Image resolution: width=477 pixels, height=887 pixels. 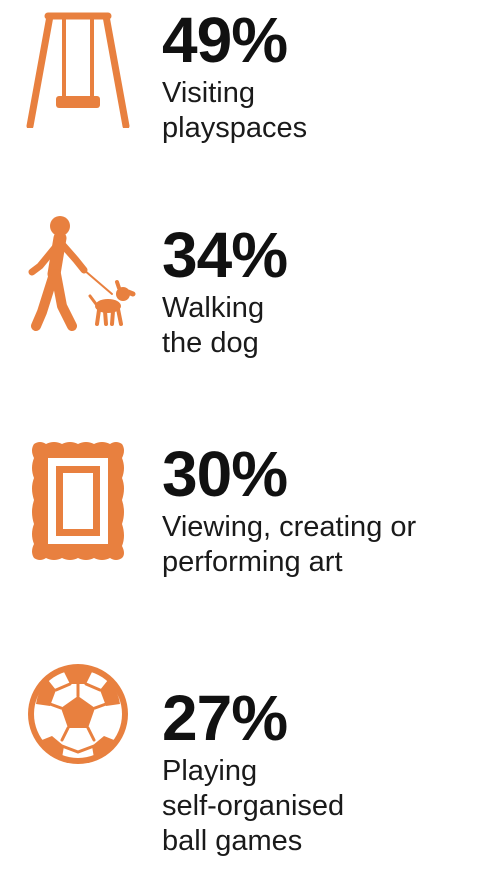 I want to click on label-line: Walking, so click(x=213, y=308).